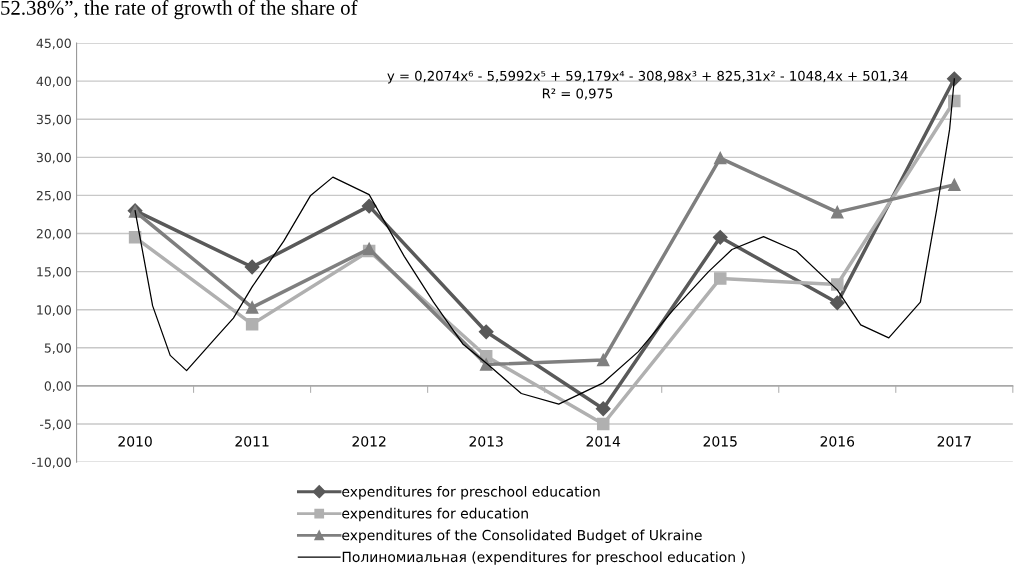 Image resolution: width=1021 pixels, height=574 pixels. What do you see at coordinates (53, 82) in the screenshot?
I see `y-tick-label: 40,00` at bounding box center [53, 82].